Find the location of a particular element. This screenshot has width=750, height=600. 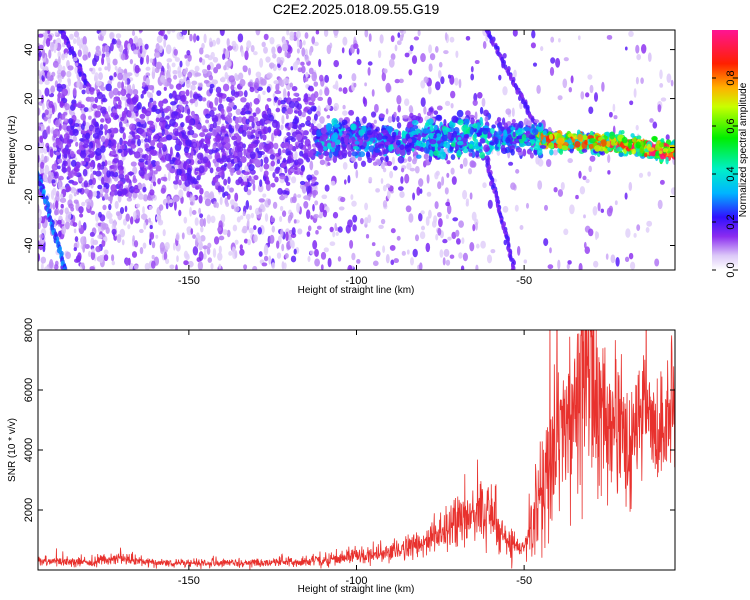

spectrogram-x-axis-label: Height of straight line (km) is located at coordinates (356, 290).